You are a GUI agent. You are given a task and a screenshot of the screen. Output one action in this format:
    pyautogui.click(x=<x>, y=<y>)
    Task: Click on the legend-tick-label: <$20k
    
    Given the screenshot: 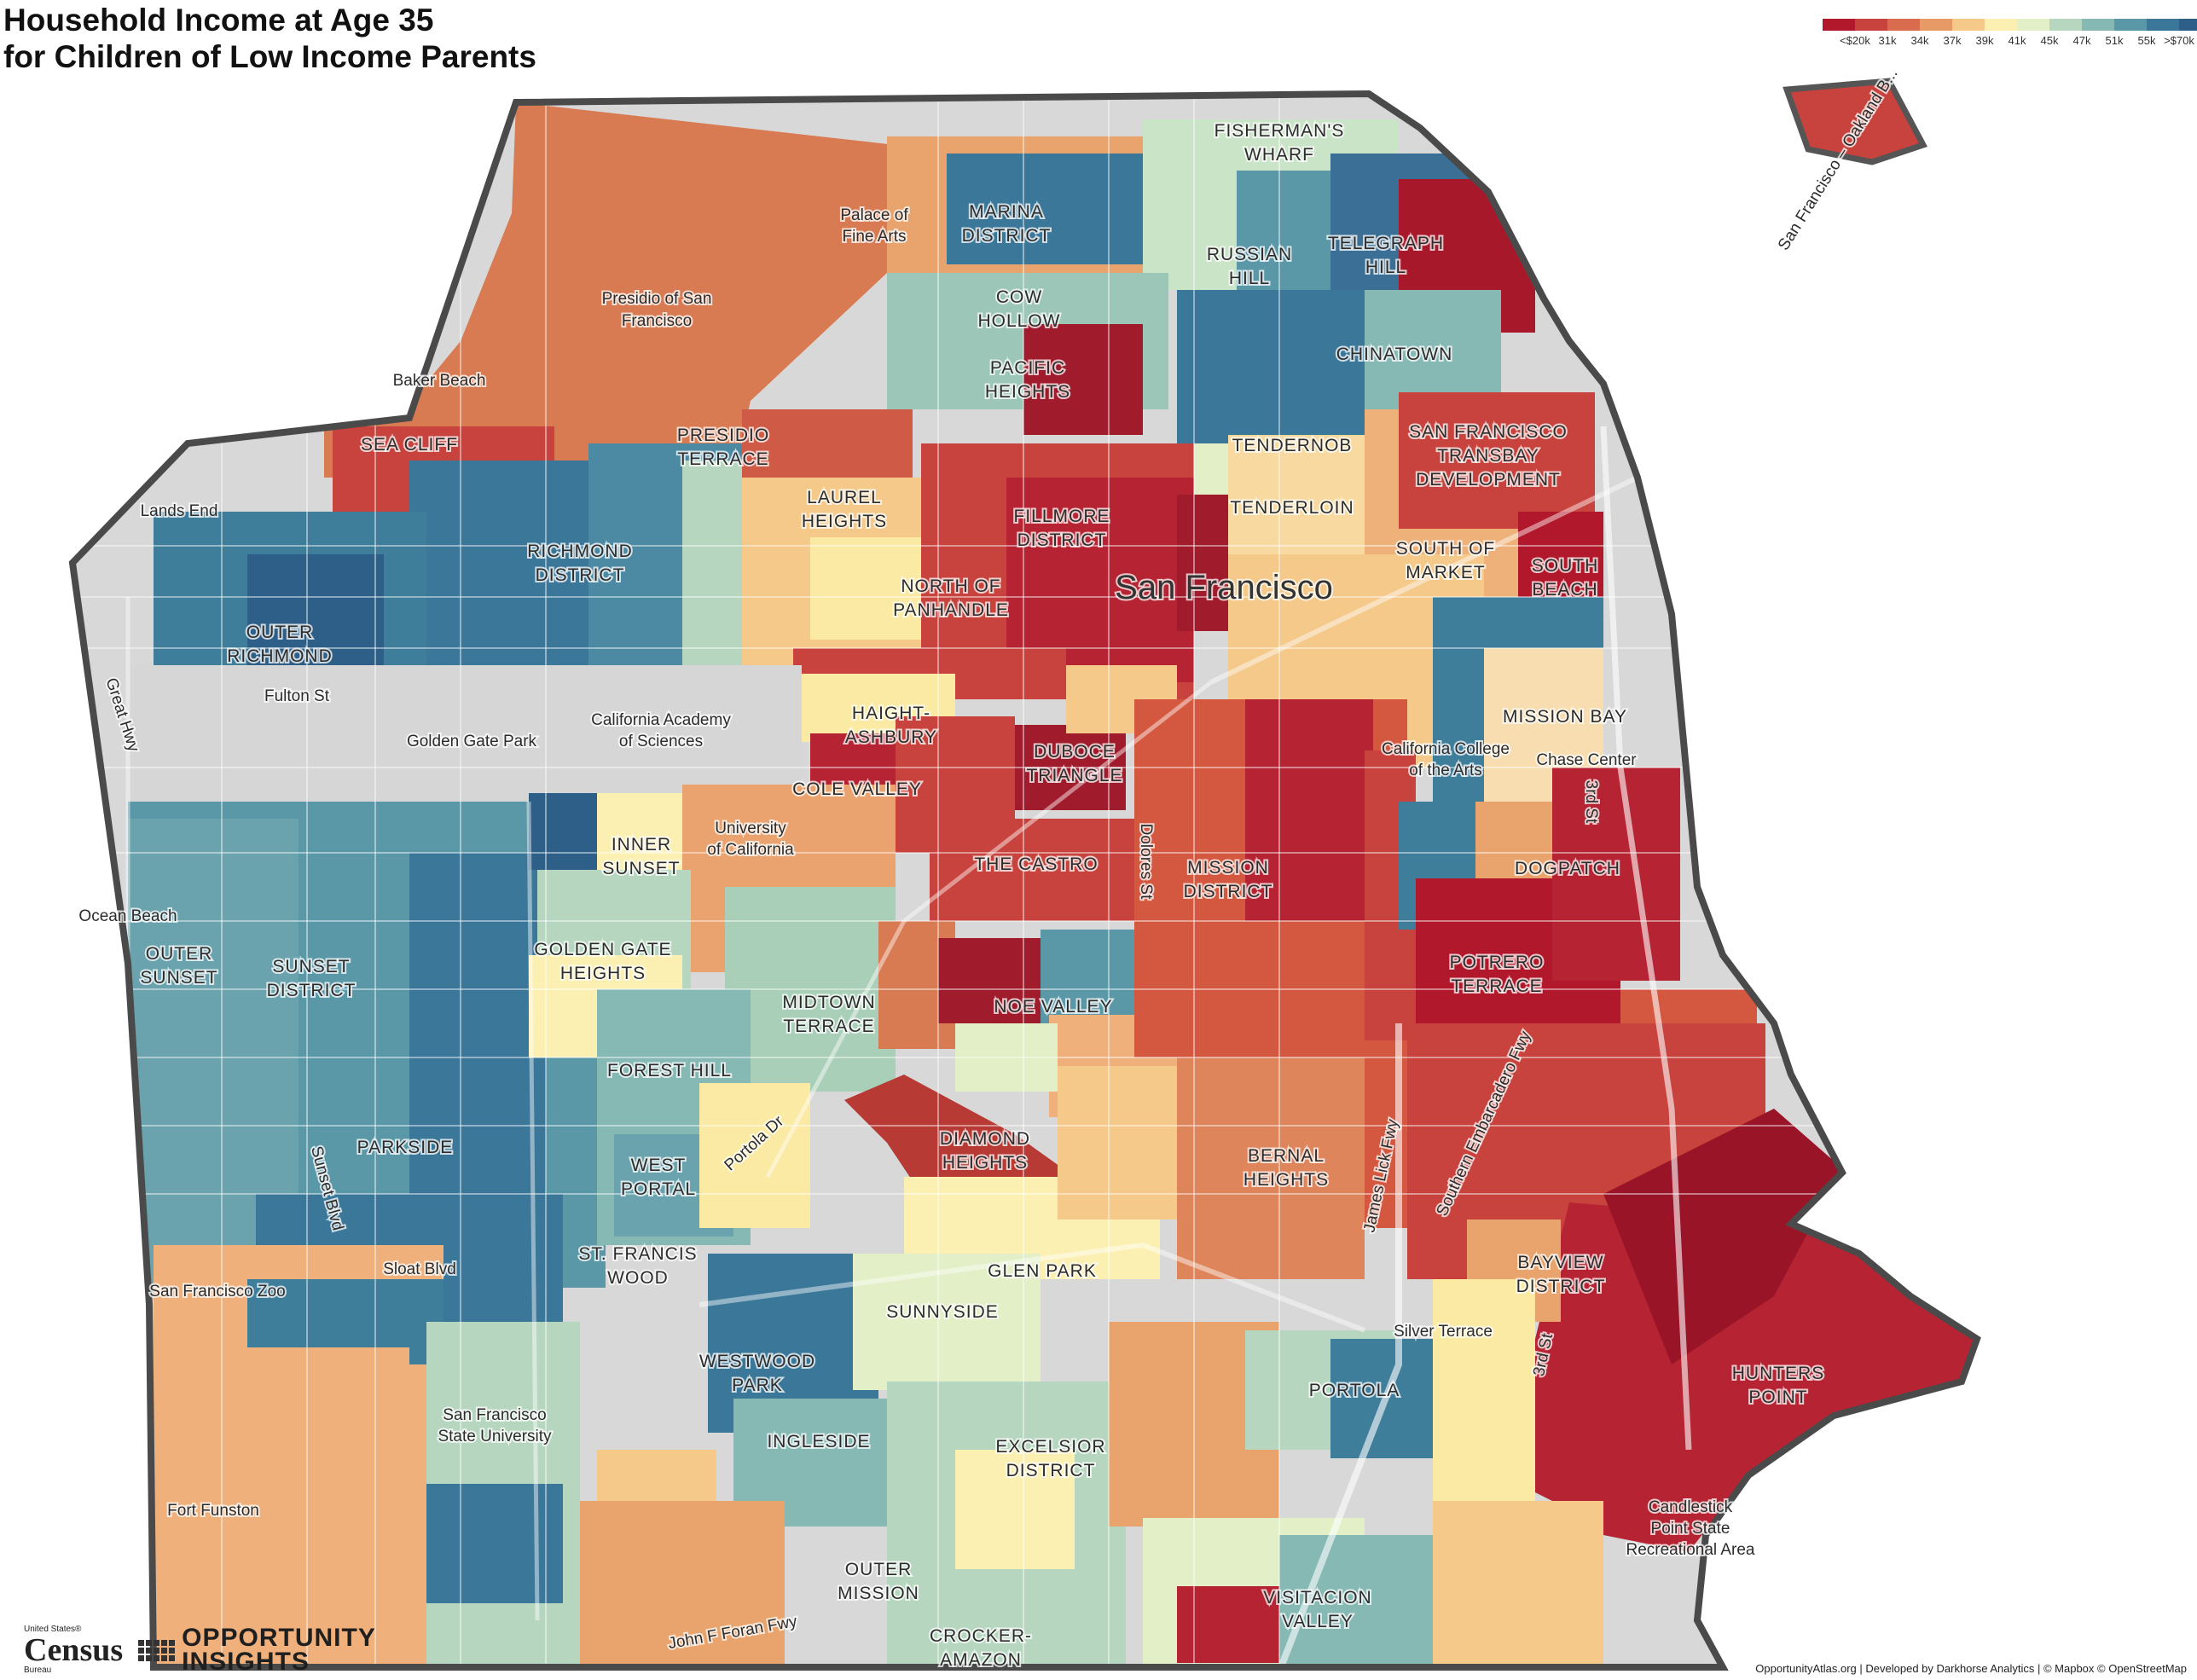 What is the action you would take?
    pyautogui.click(x=1855, y=40)
    